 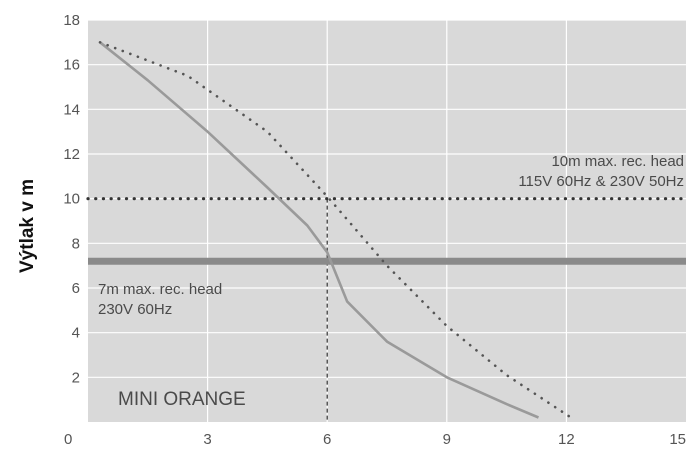 What do you see at coordinates (566, 439) in the screenshot?
I see `x-tick-label: 12` at bounding box center [566, 439].